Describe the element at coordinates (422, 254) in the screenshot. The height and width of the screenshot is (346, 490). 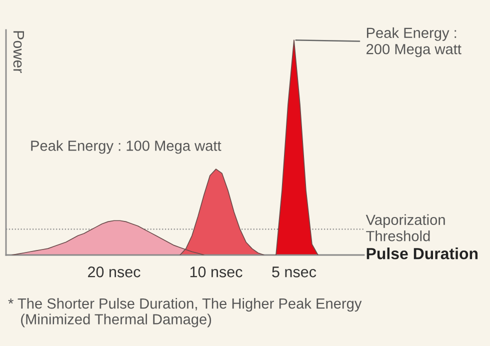
I see `x-axis-title: Pulse Duration` at that location.